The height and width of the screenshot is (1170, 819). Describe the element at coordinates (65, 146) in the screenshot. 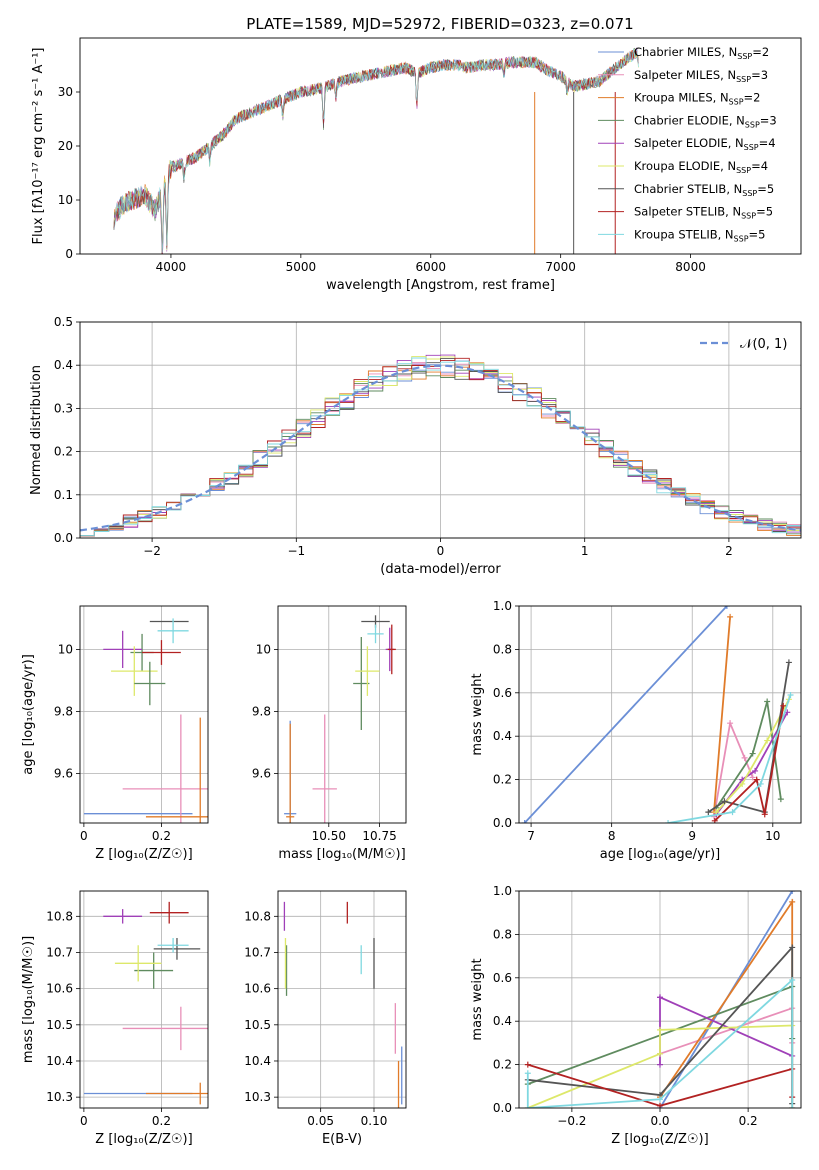

I see `tick-label-y: 20` at that location.